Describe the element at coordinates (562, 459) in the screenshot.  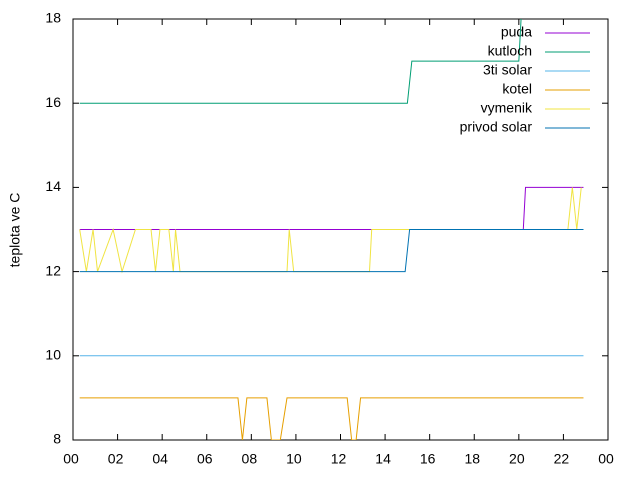
I see `x-tick-label: 22` at that location.